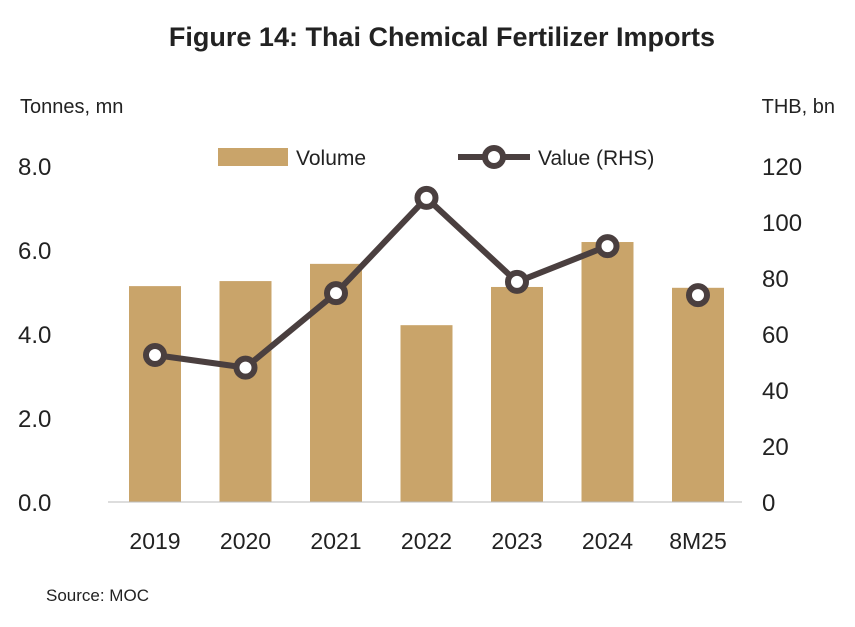 The image size is (855, 627). I want to click on source-note: Source: MOC, so click(97, 595).